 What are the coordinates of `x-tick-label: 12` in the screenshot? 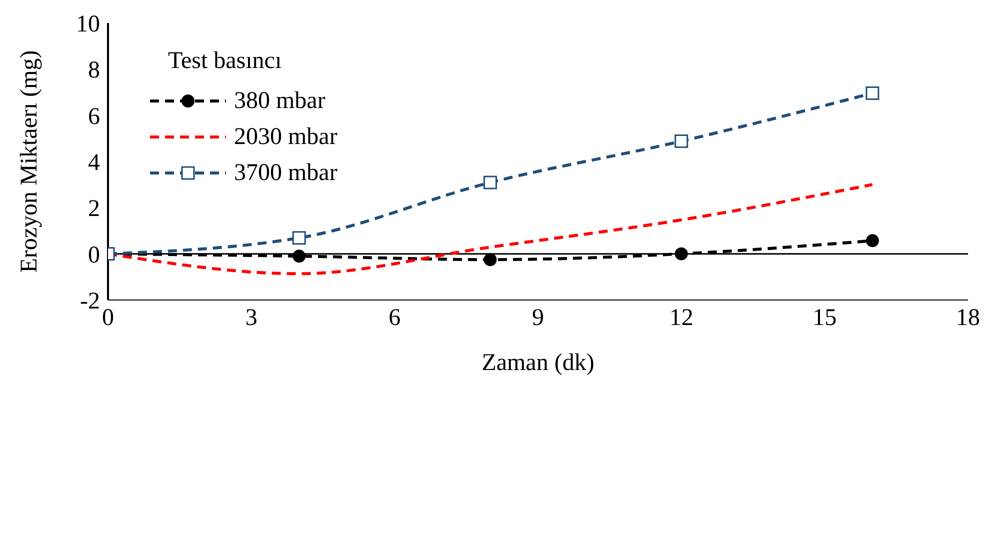 It's located at (681, 318).